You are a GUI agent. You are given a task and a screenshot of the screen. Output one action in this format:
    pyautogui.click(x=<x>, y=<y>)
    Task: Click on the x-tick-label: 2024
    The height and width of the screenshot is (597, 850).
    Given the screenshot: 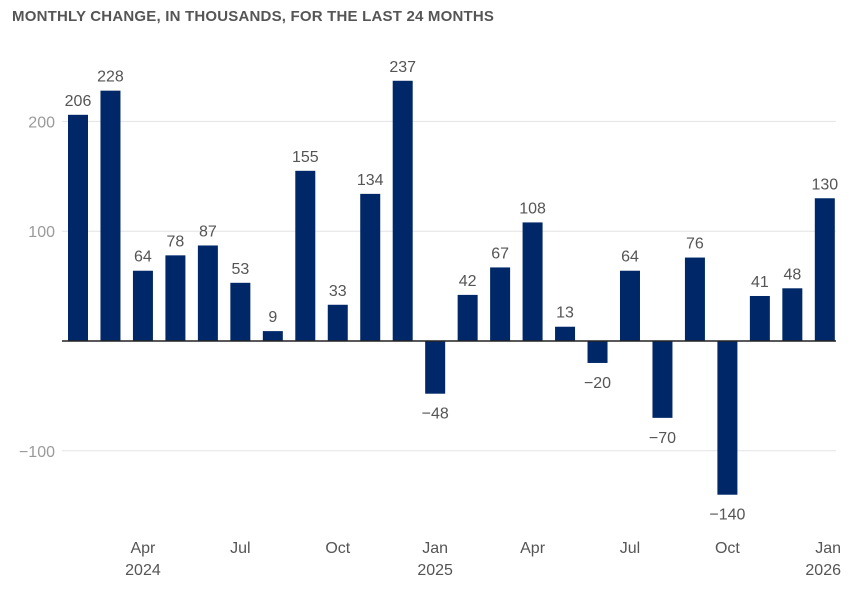 What is the action you would take?
    pyautogui.click(x=143, y=570)
    